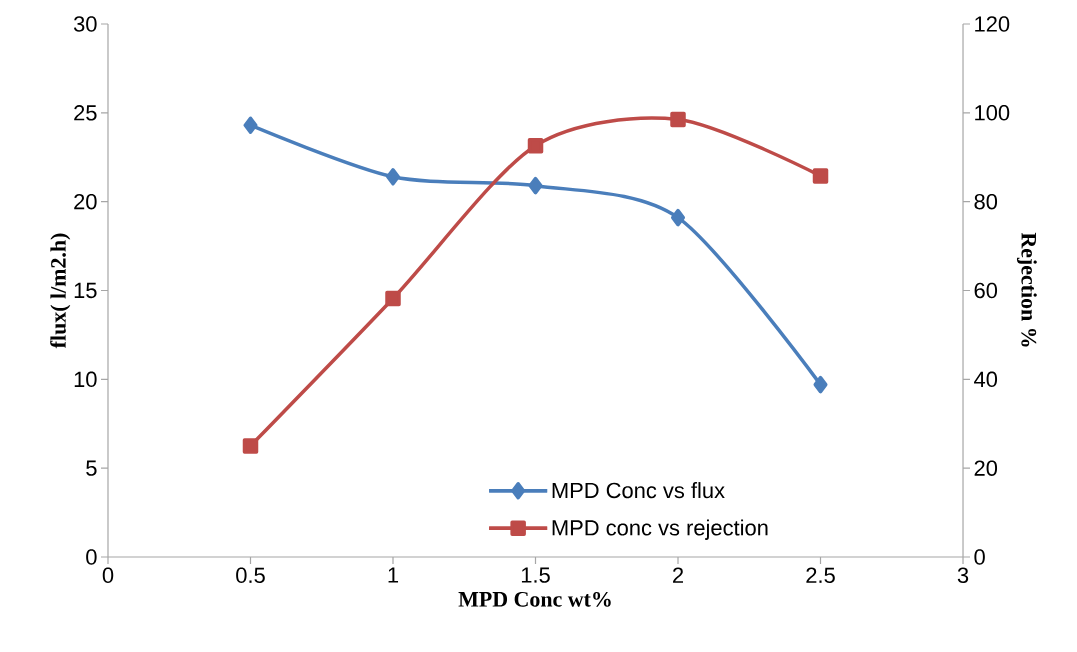 This screenshot has height=652, width=1077. What do you see at coordinates (986, 379) in the screenshot?
I see `y2-tick-label: 40` at bounding box center [986, 379].